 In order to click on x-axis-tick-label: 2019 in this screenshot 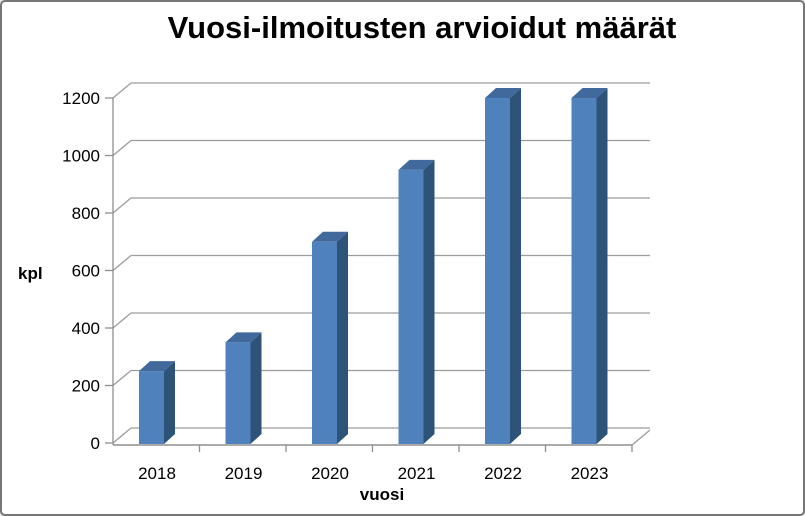, I will do `click(244, 473)`.